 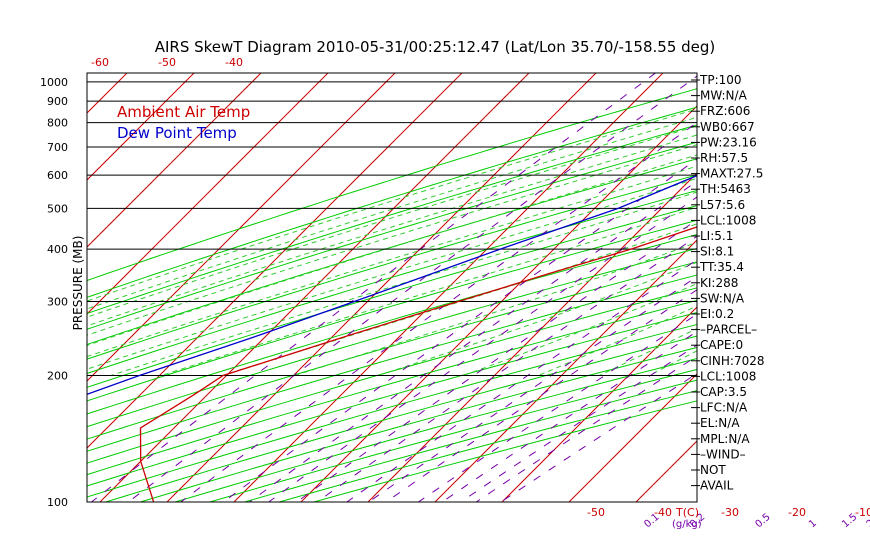 I want to click on indices-entry: SW:N/A, so click(x=722, y=298).